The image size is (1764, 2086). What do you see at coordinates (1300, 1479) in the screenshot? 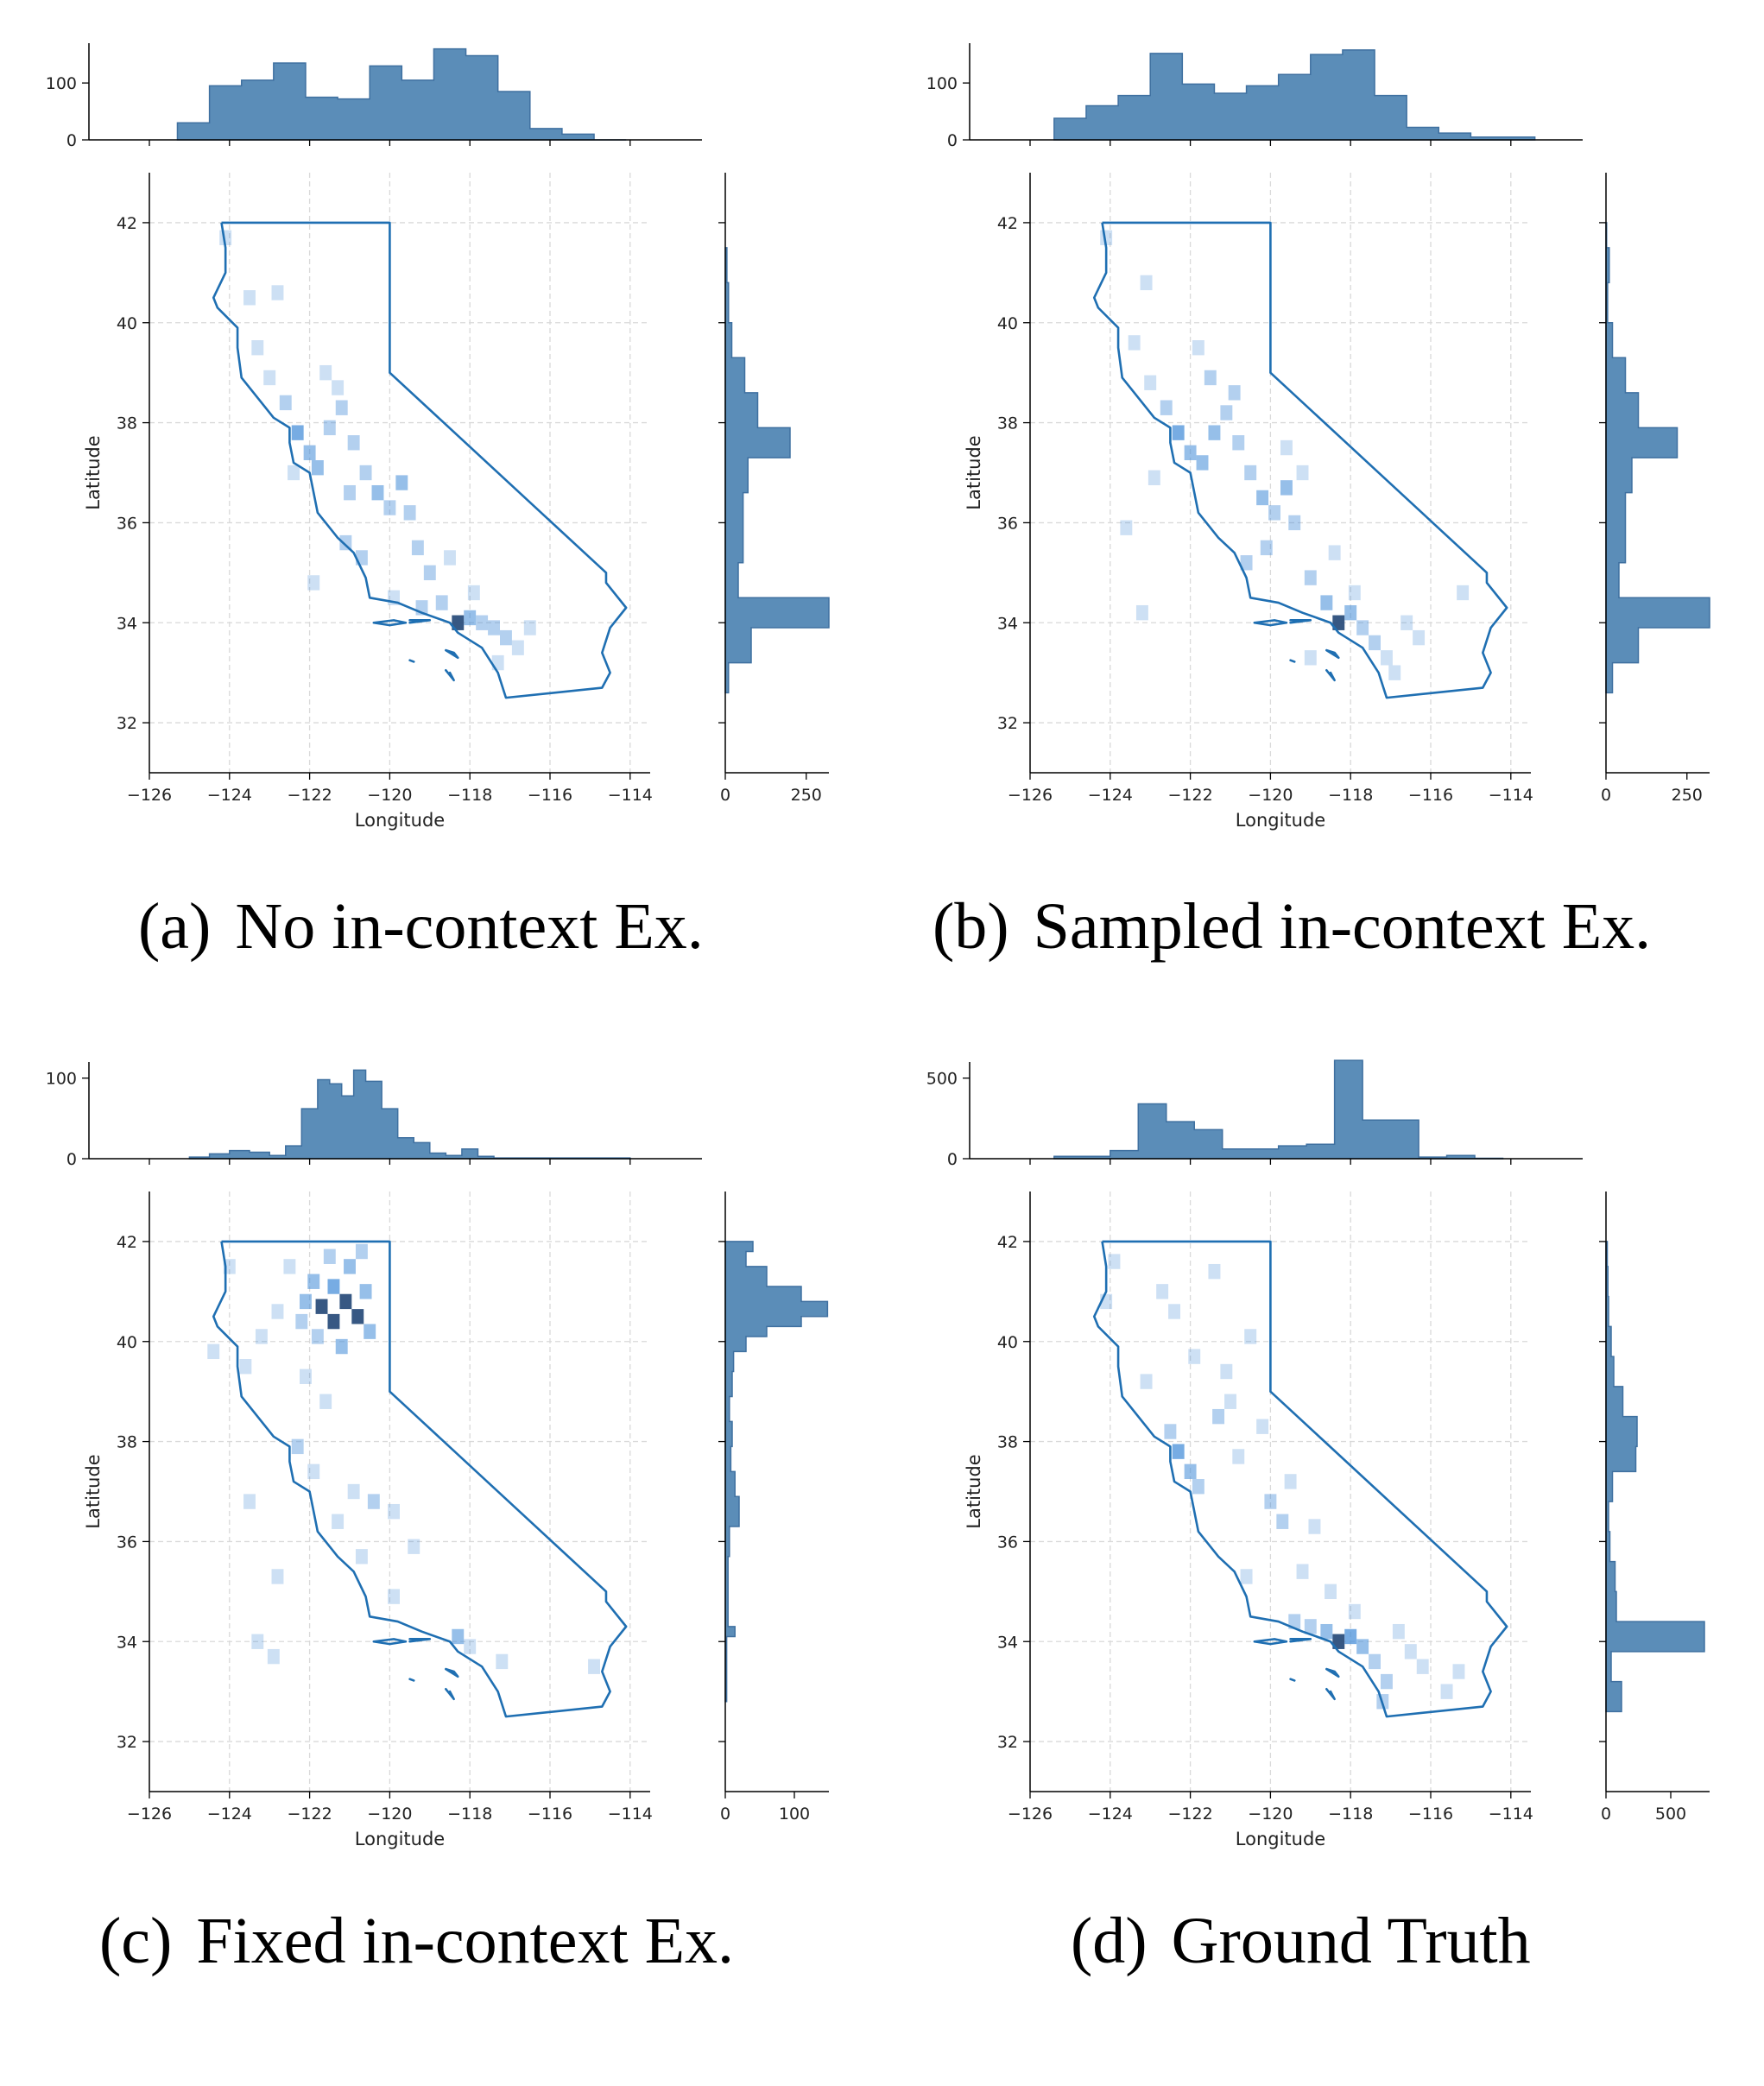
I see `california-outline` at bounding box center [1300, 1479].